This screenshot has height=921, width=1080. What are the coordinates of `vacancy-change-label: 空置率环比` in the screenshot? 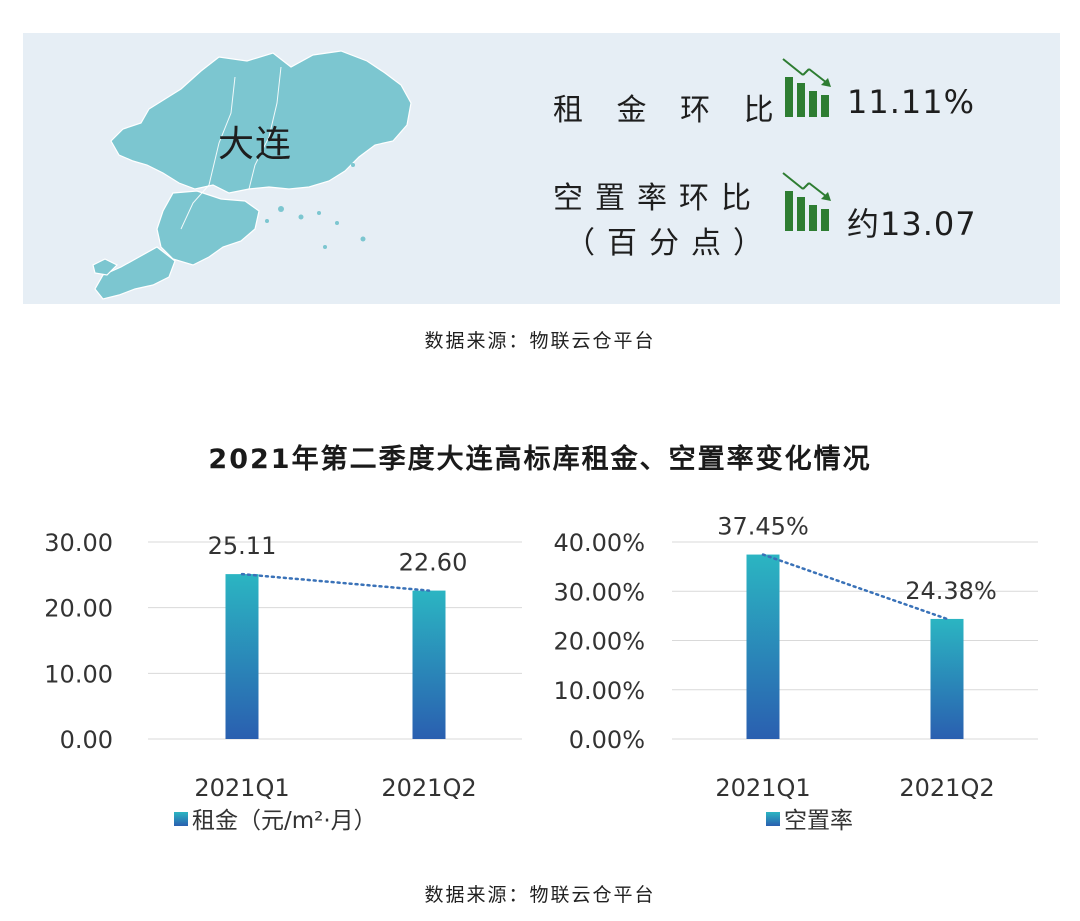 It's located at (658, 198).